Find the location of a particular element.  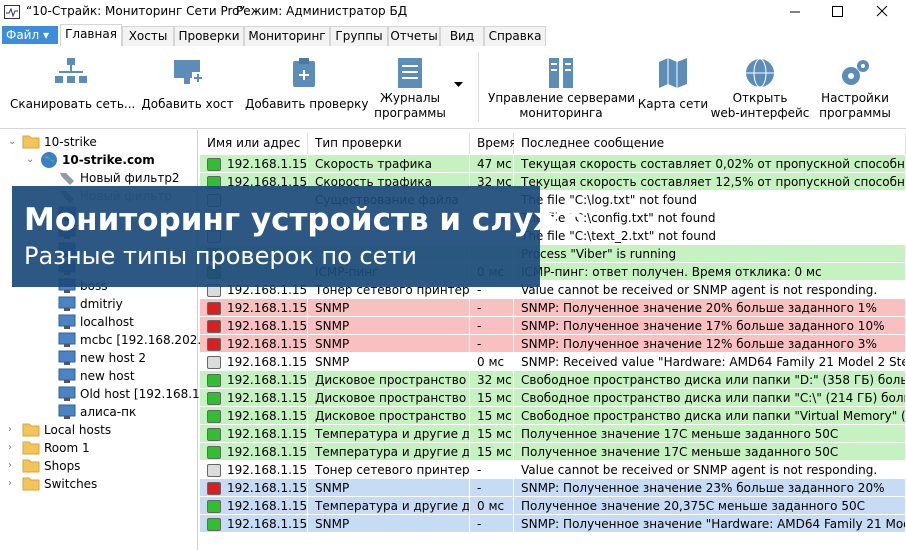

tree-node: Новый фильтр2 is located at coordinates (98, 178).